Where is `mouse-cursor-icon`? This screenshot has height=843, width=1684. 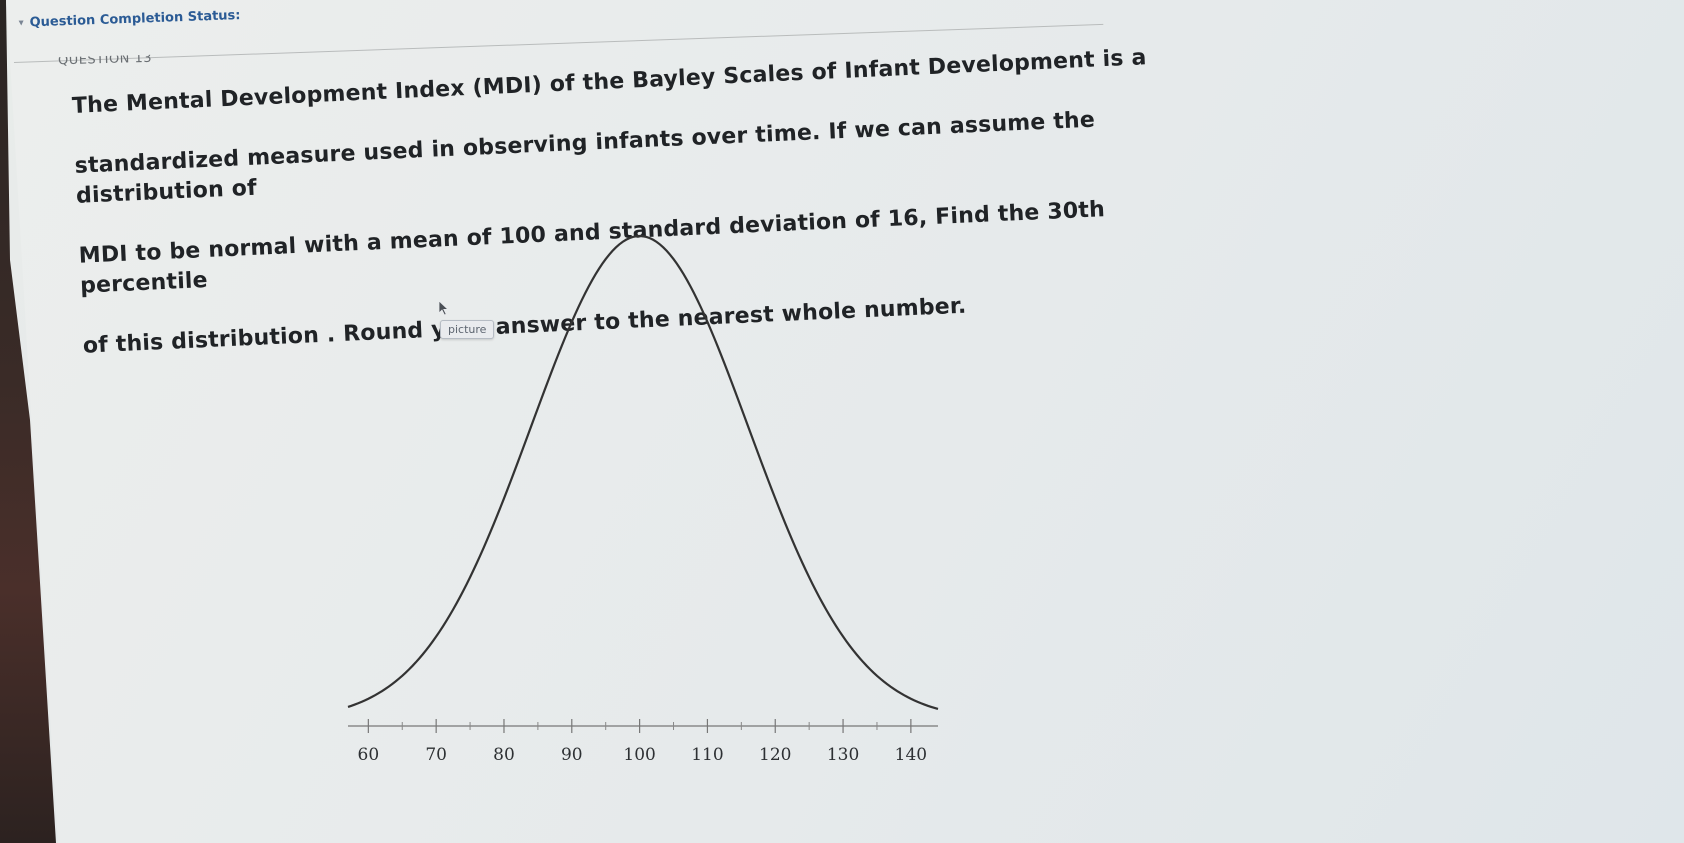
mouse-cursor-icon is located at coordinates (444, 308).